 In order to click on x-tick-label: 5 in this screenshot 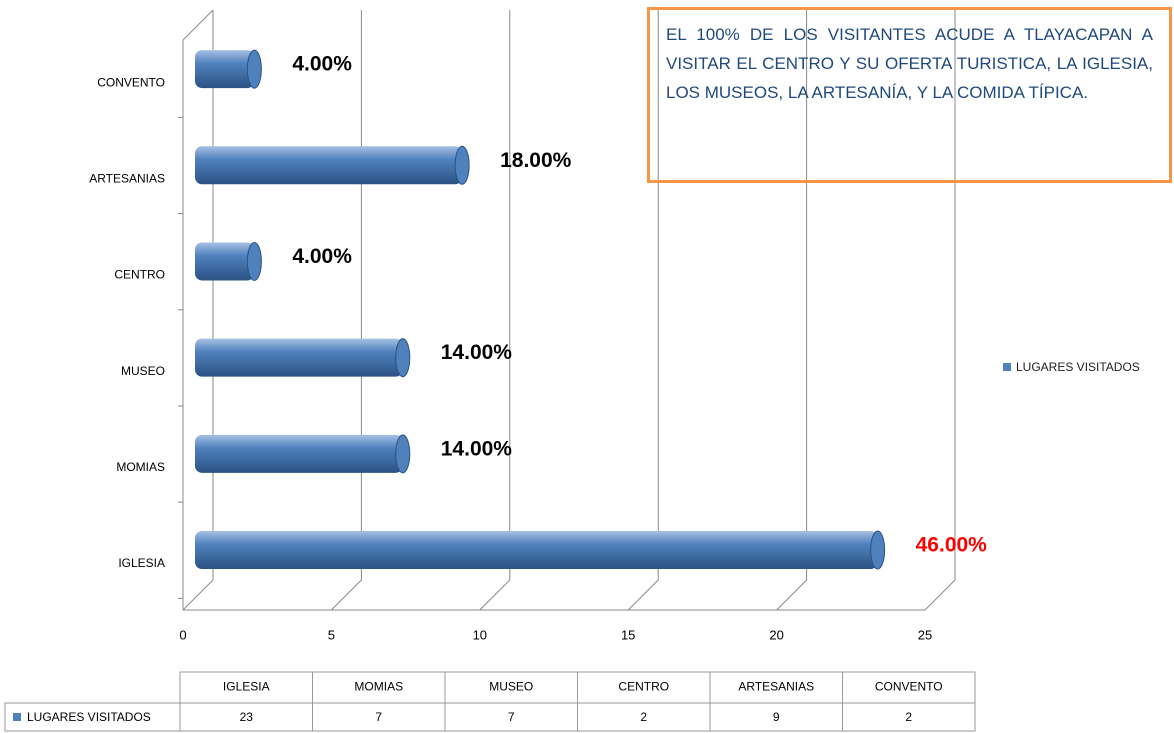, I will do `click(331, 634)`.